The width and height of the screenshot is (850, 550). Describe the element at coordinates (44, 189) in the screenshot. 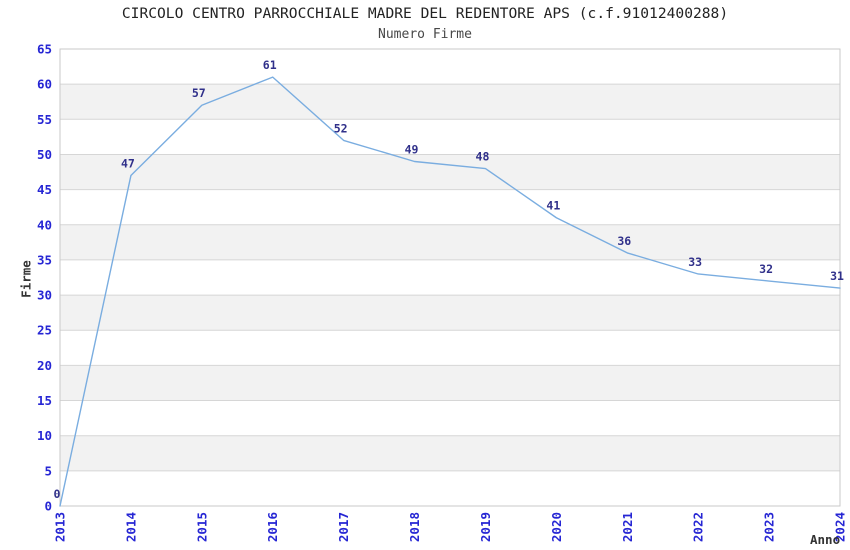

I see `y-tick-label: 45` at that location.